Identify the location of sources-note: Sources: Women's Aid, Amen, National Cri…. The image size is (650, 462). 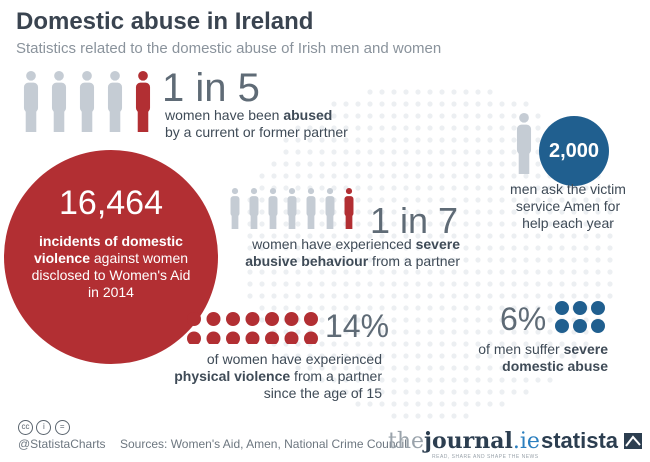
(263, 444).